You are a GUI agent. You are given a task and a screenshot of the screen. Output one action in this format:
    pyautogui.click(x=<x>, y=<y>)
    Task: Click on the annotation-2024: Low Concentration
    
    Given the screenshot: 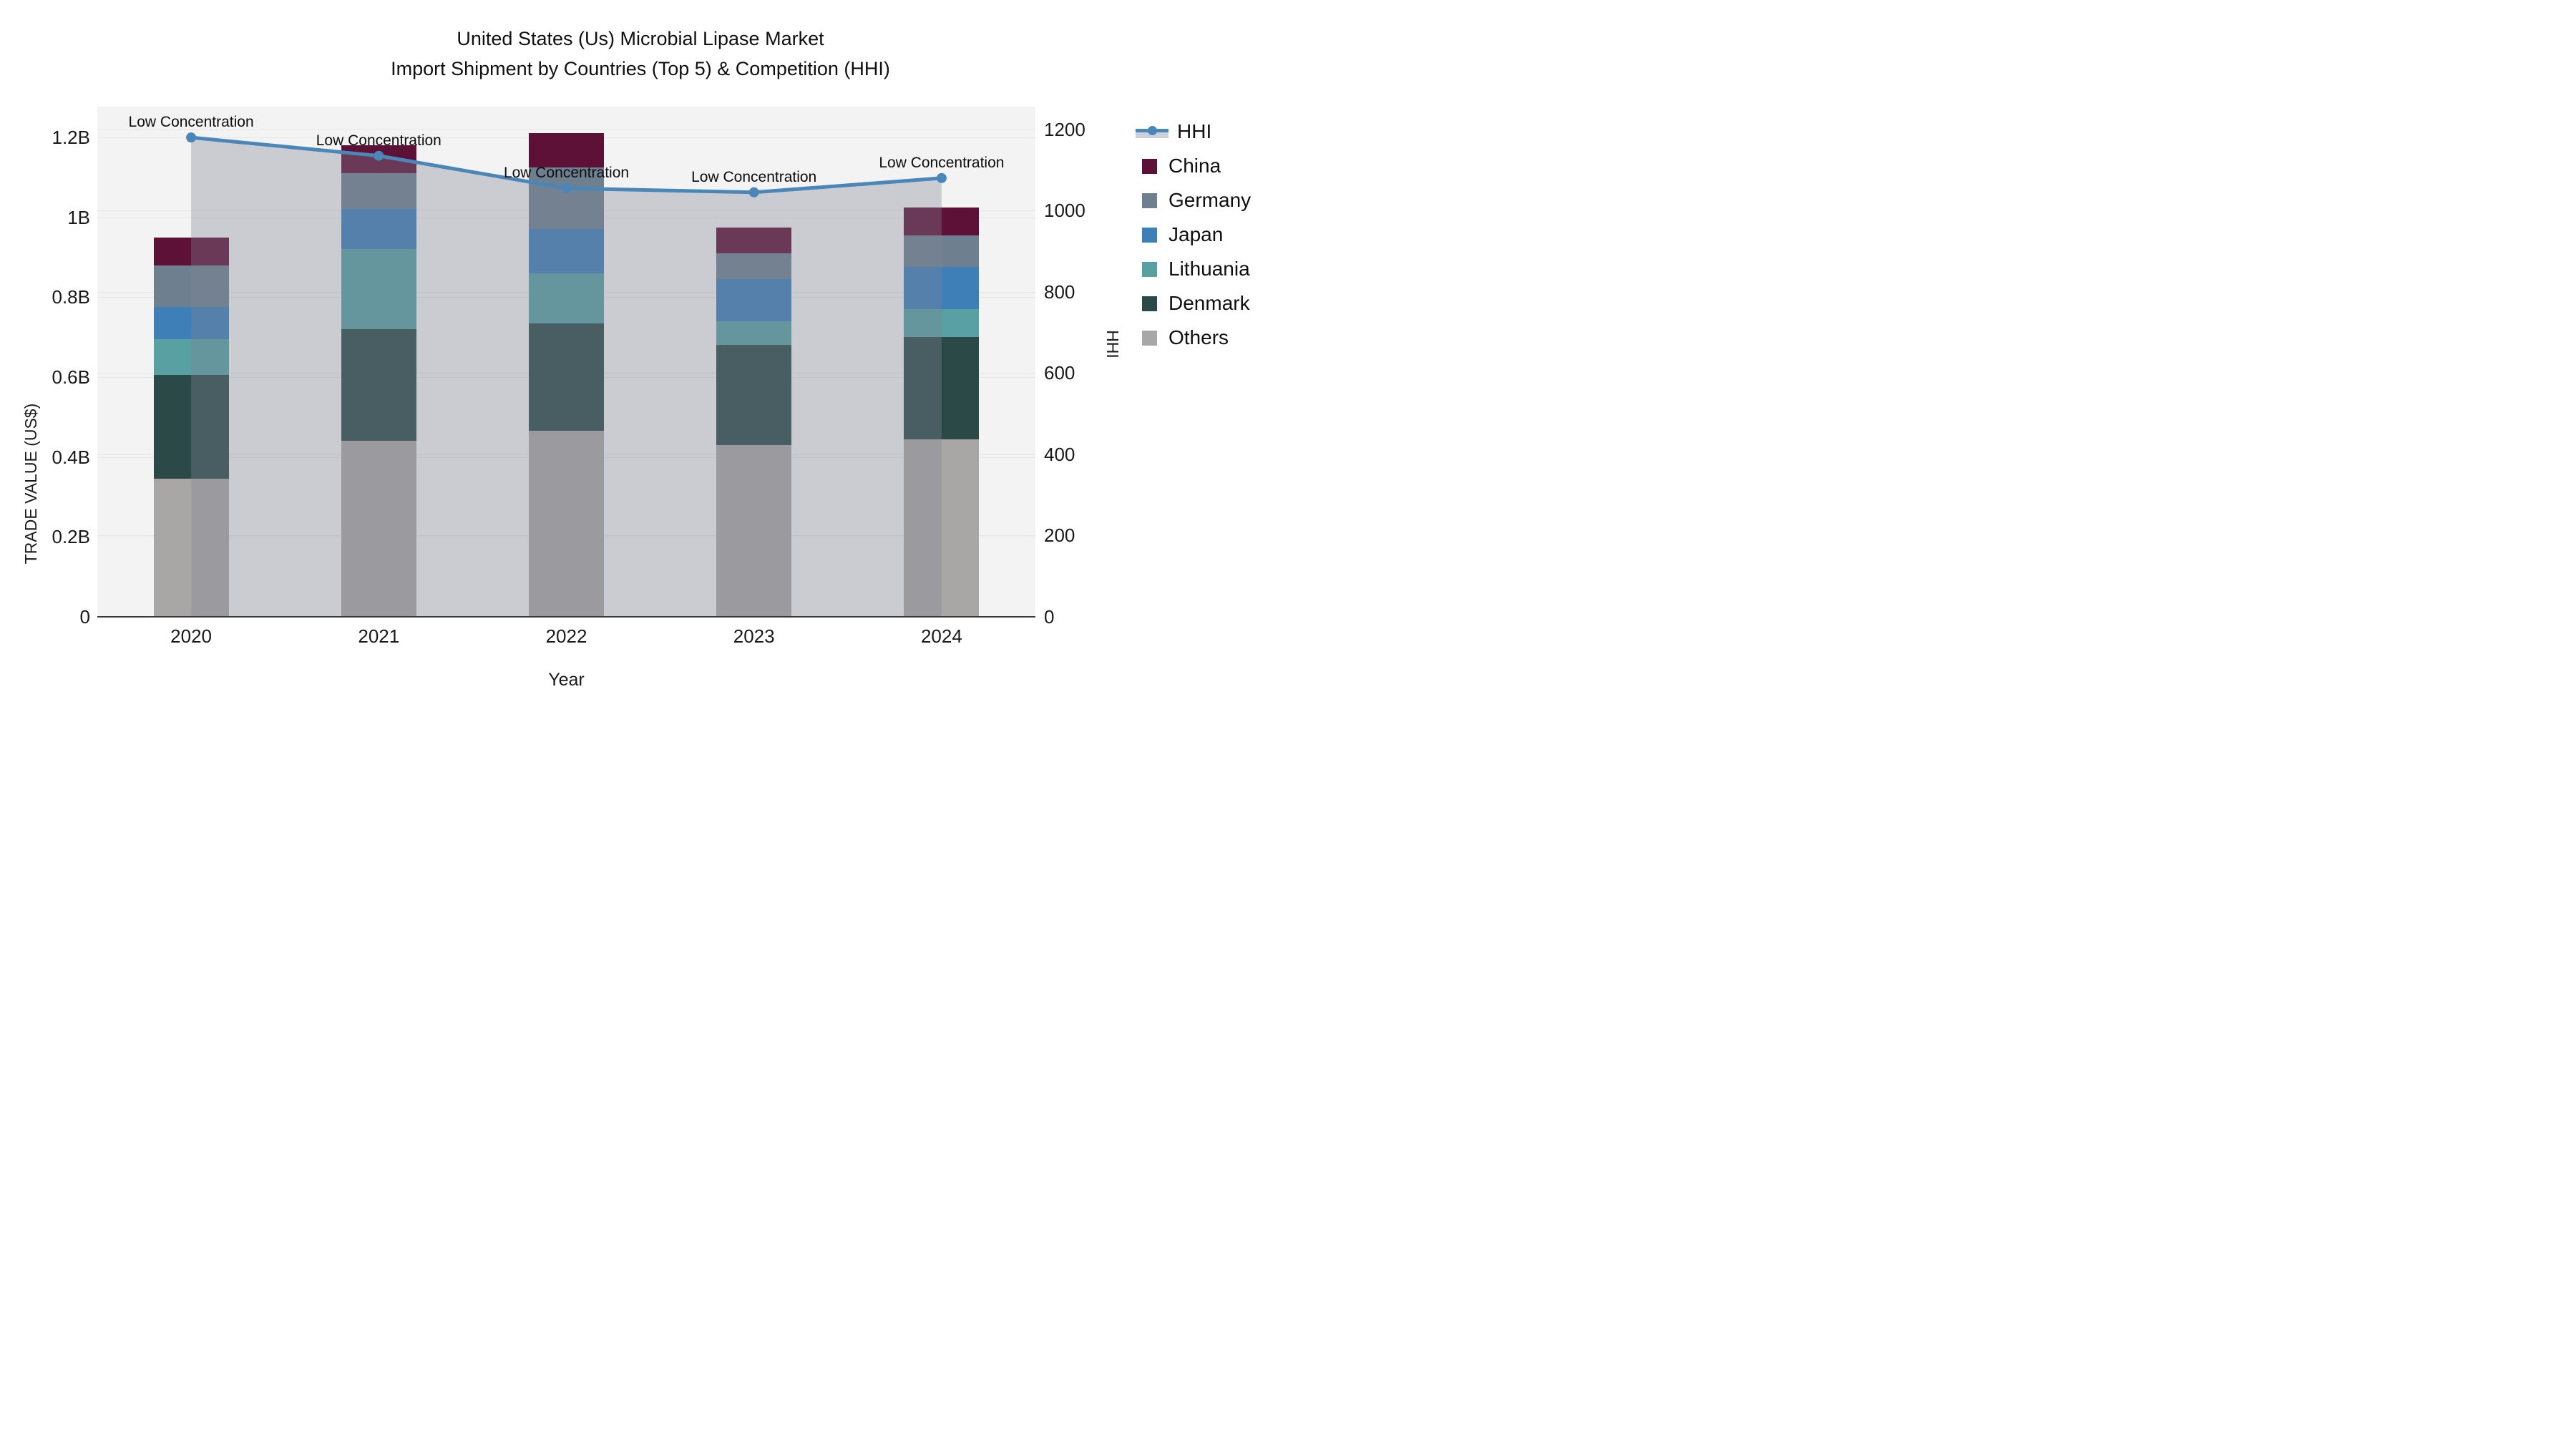 What is the action you would take?
    pyautogui.click(x=942, y=162)
    